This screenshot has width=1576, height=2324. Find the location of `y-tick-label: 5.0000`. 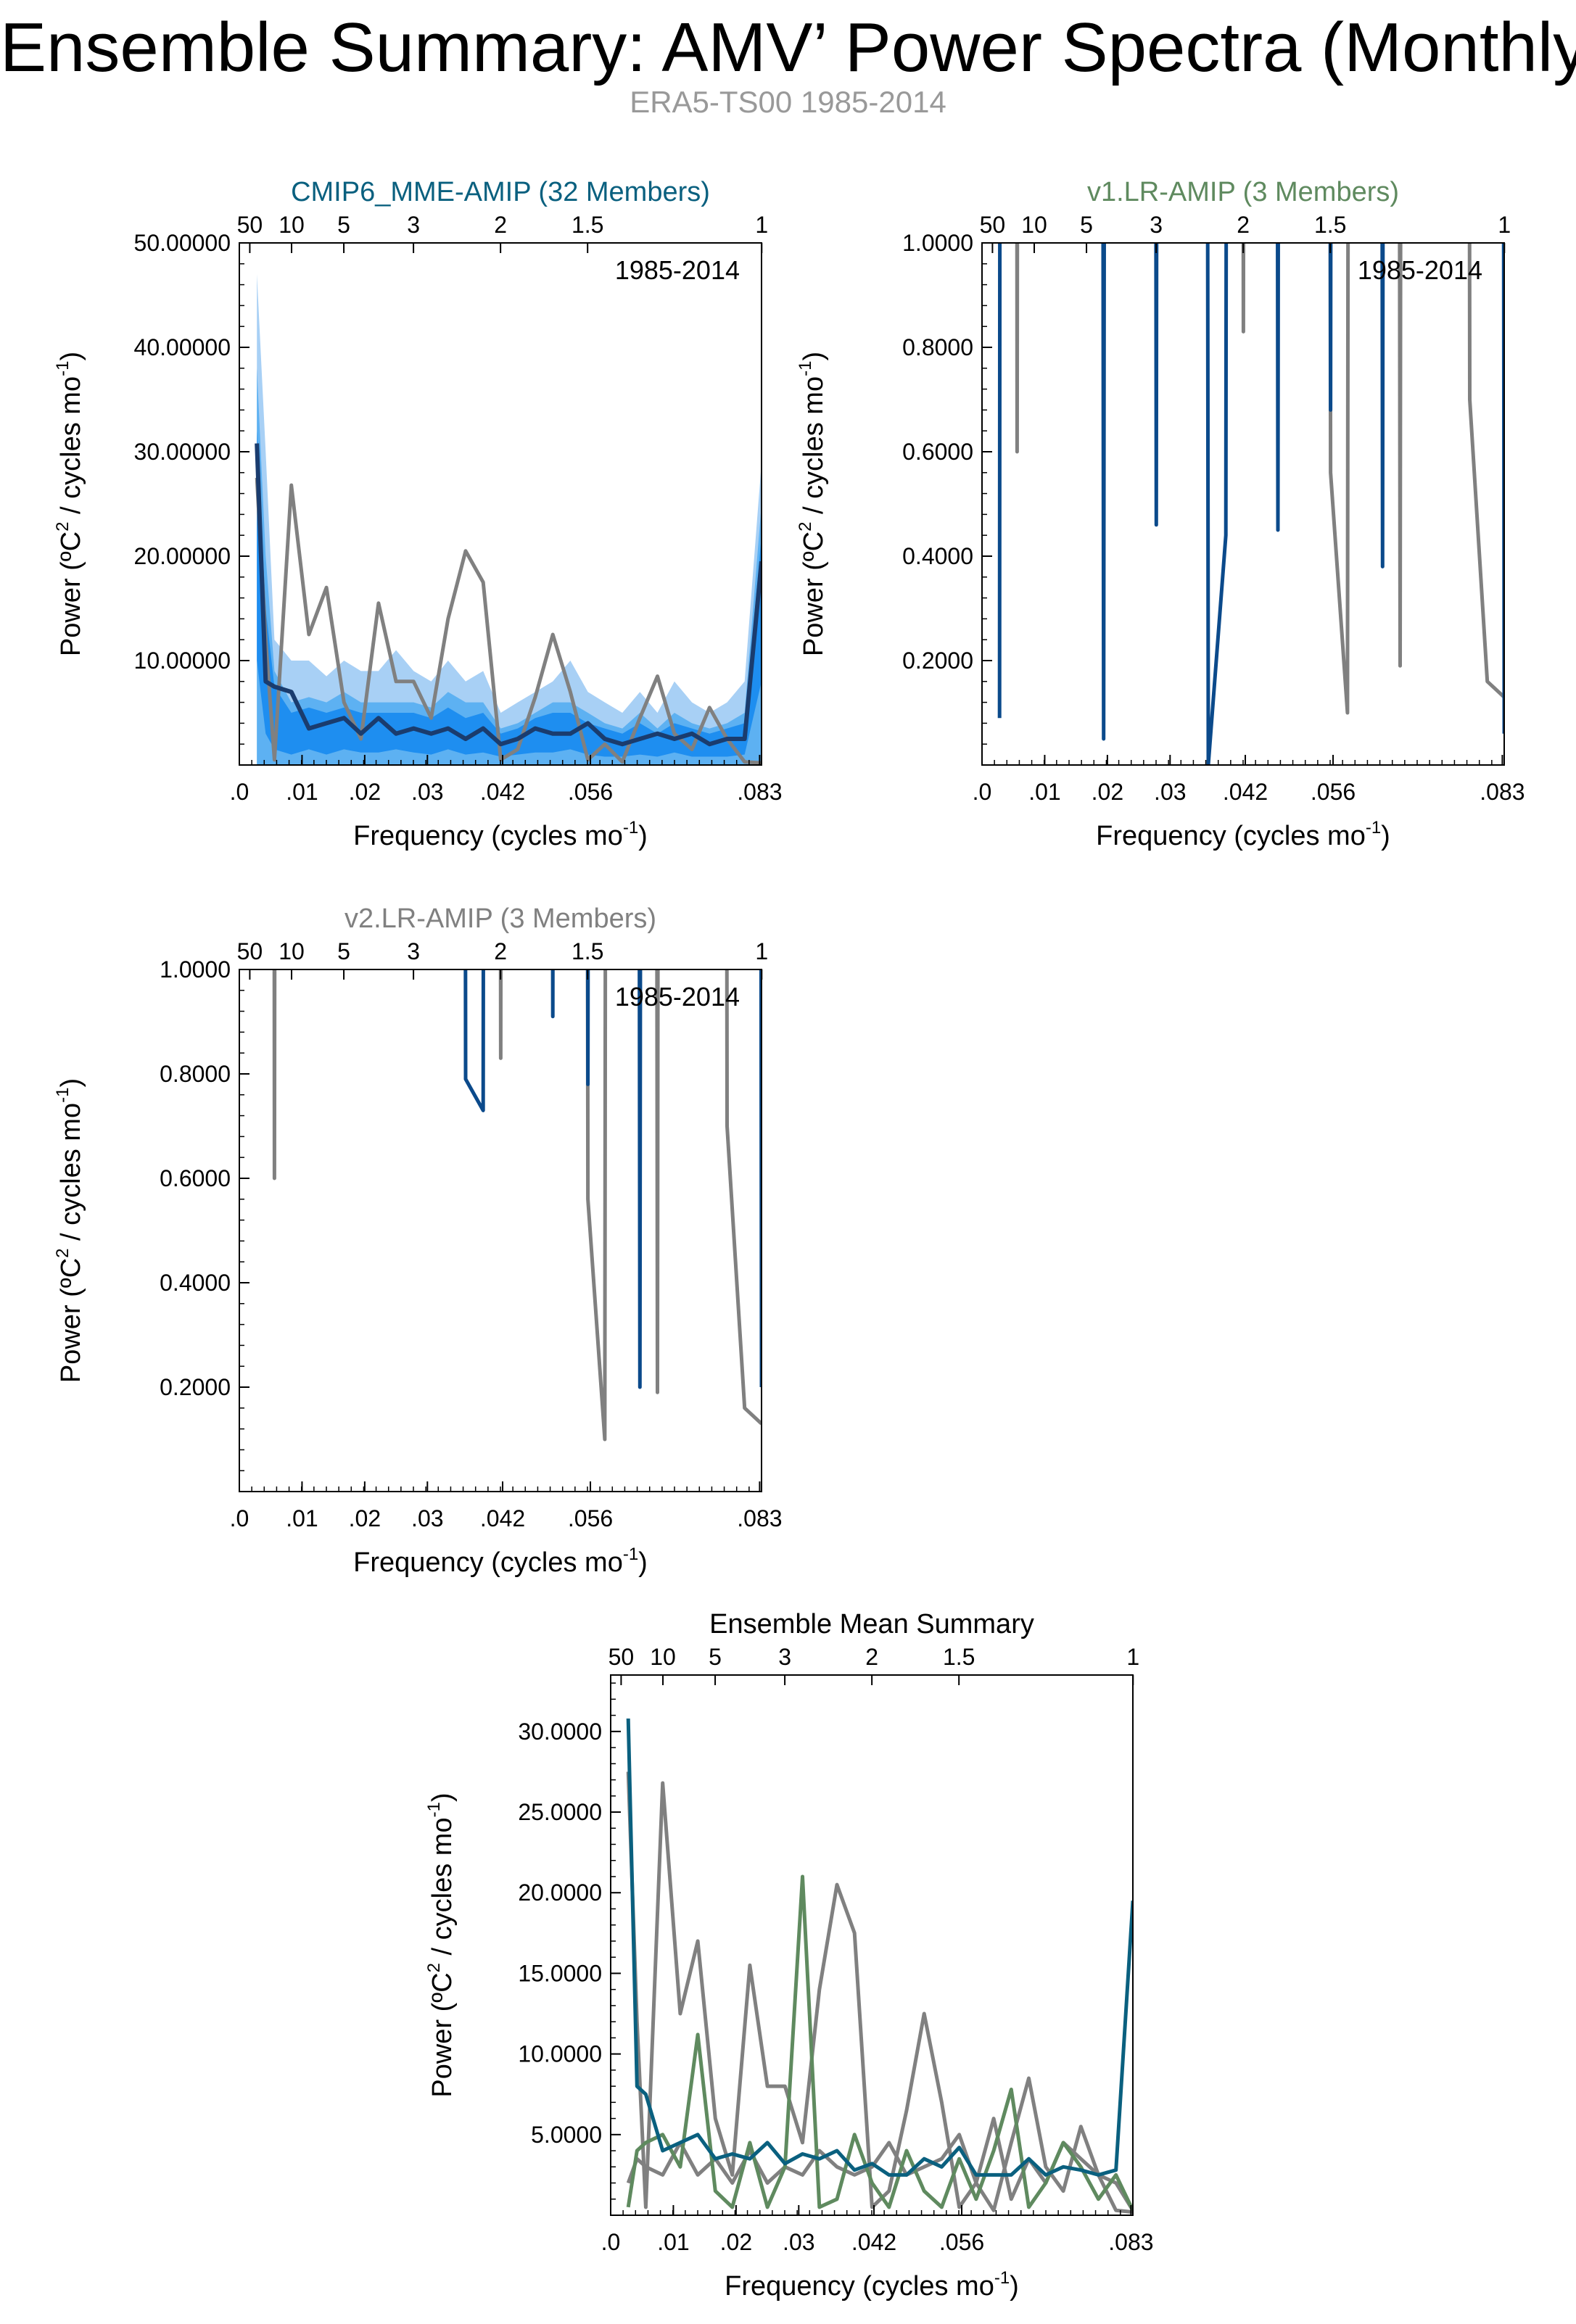

y-tick-label: 5.0000 is located at coordinates (566, 2135).